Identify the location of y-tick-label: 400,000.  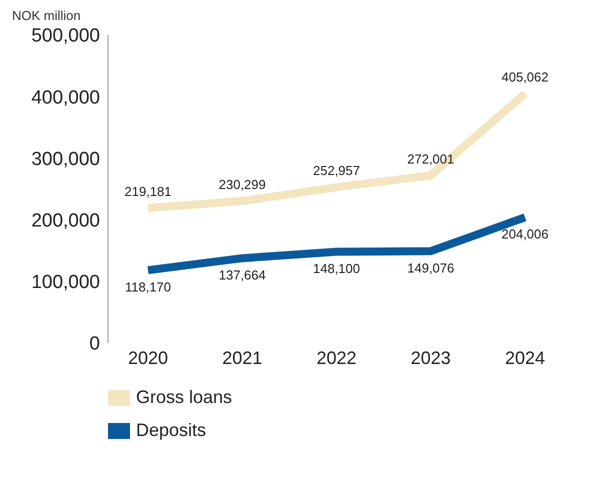
(65, 97).